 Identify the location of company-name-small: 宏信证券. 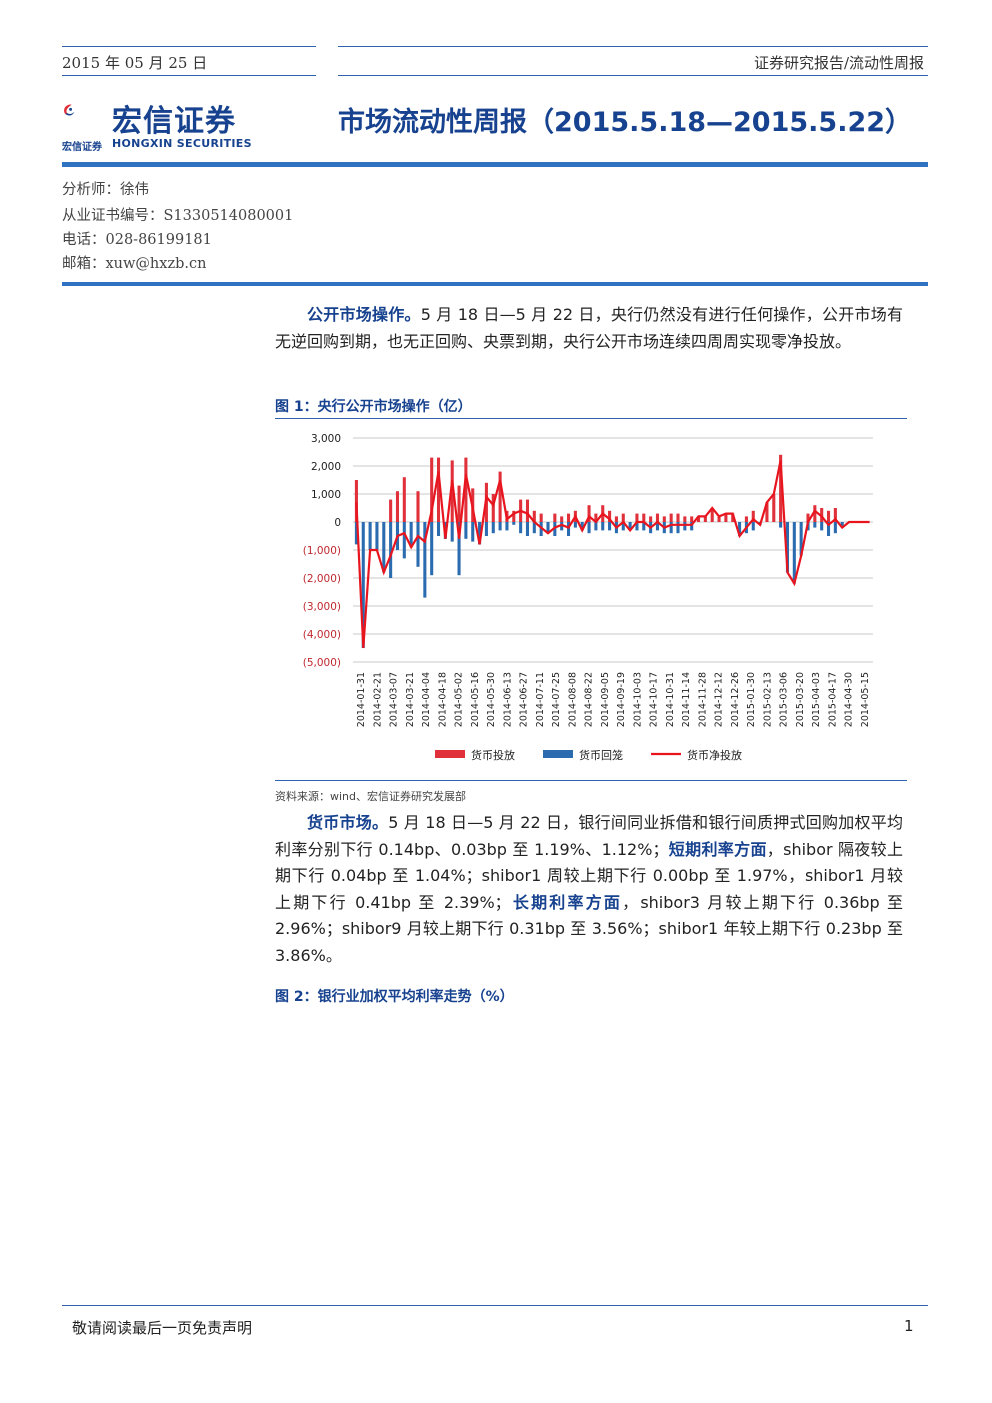
(82, 147).